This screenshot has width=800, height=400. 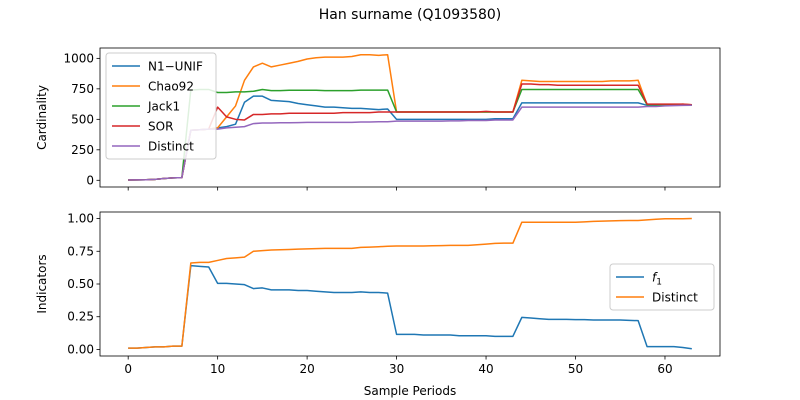 What do you see at coordinates (78, 58) in the screenshot?
I see `y-tick-label: 1000` at bounding box center [78, 58].